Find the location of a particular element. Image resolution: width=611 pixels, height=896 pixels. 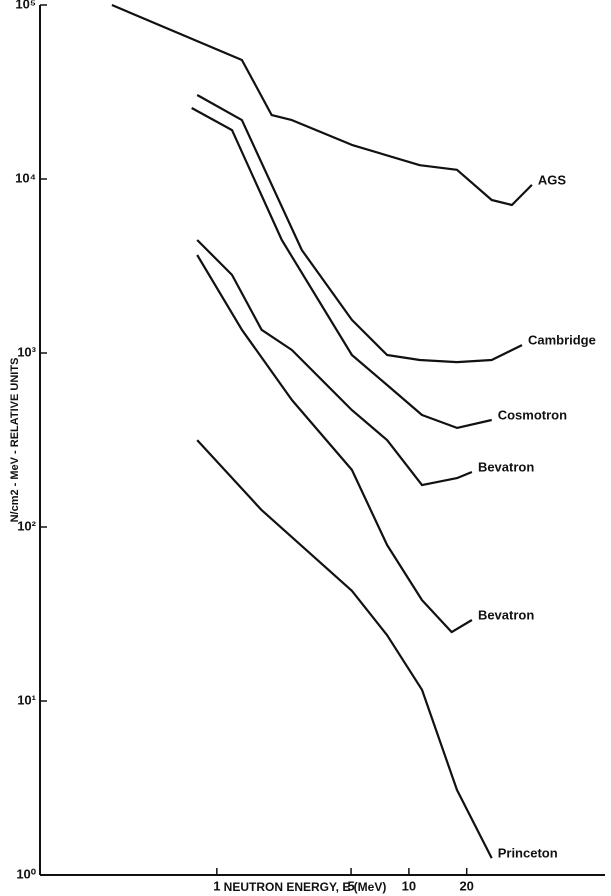

y-tick-label: 10² is located at coordinates (26, 525).